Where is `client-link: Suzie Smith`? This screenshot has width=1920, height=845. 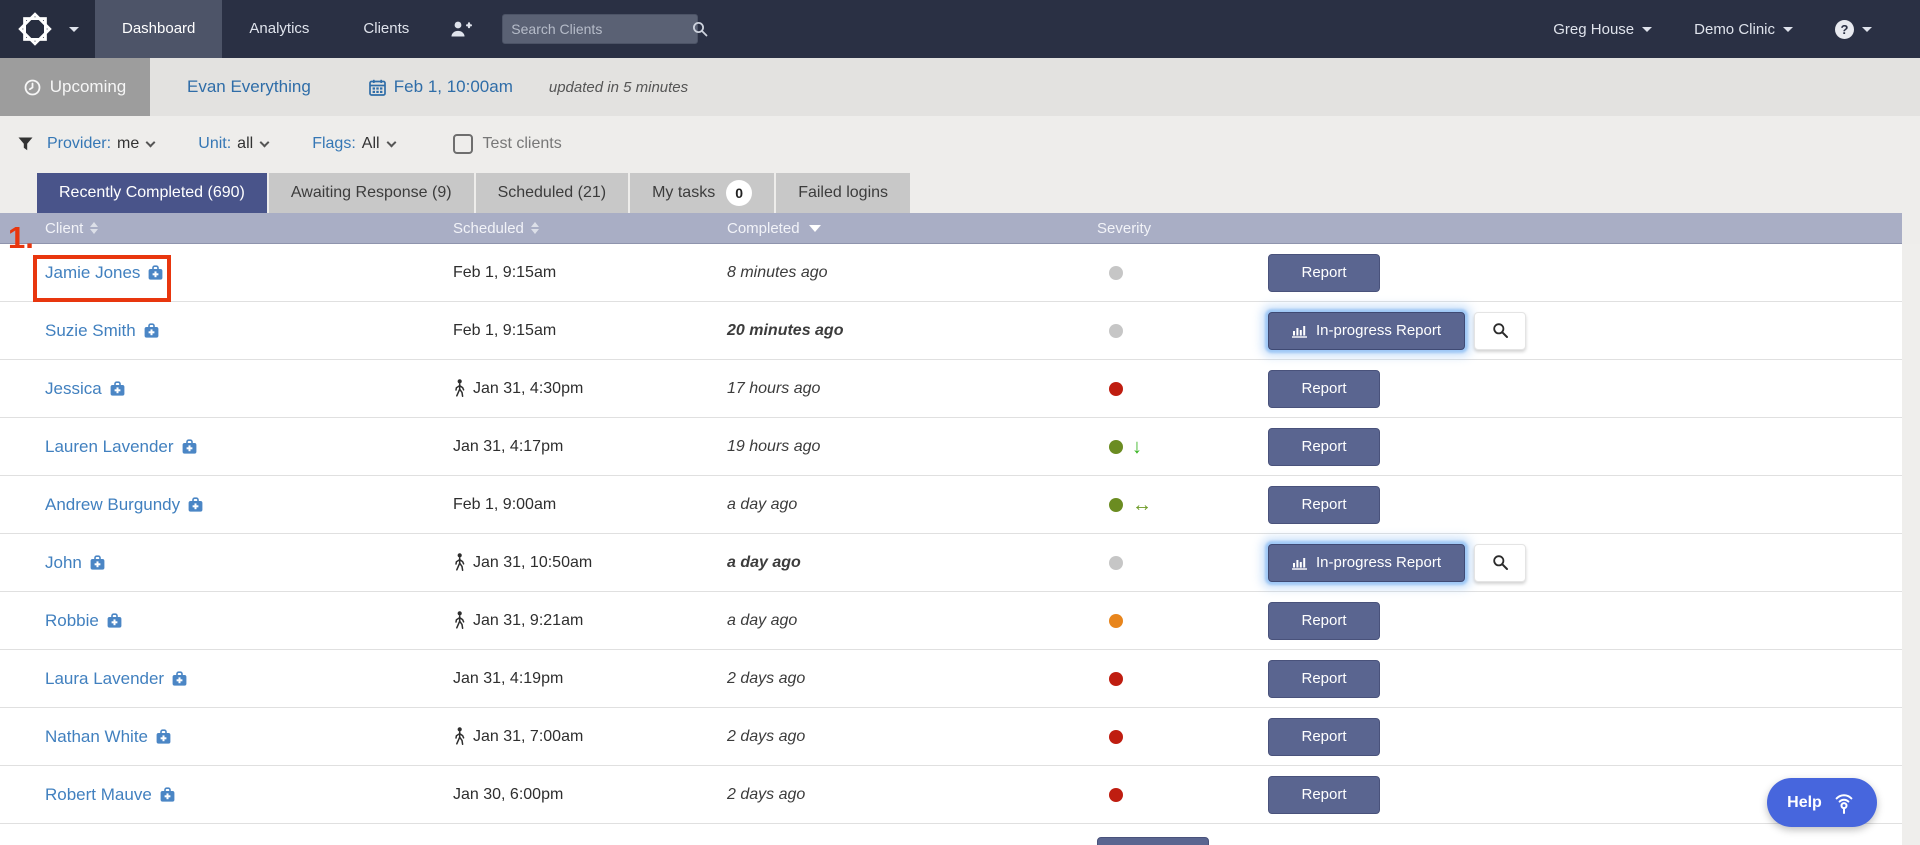 client-link: Suzie Smith is located at coordinates (102, 331).